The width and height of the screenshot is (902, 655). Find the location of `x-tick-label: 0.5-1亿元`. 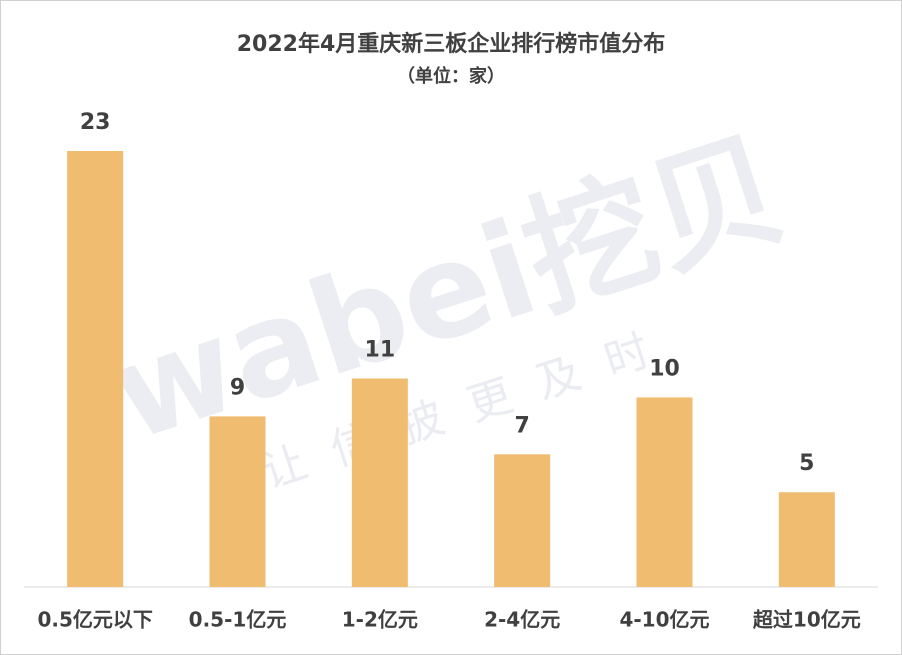

x-tick-label: 0.5-1亿元 is located at coordinates (238, 620).